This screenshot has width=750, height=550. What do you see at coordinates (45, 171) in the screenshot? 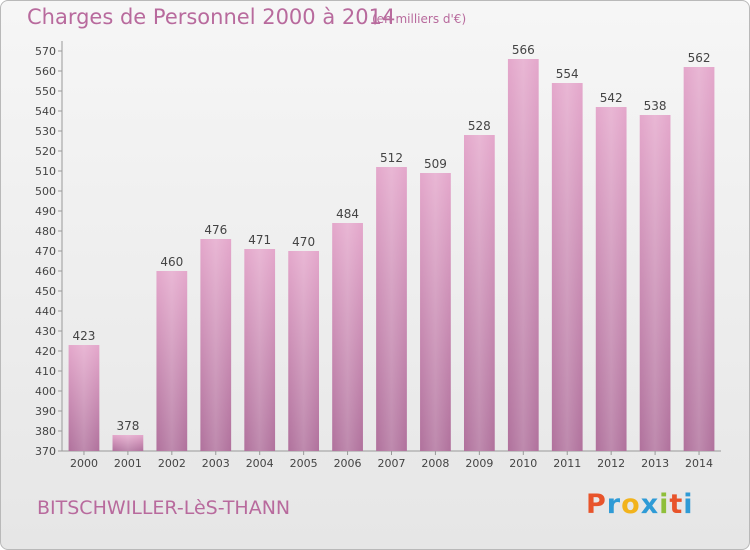
I see `y-tick-label: 510` at bounding box center [45, 171].